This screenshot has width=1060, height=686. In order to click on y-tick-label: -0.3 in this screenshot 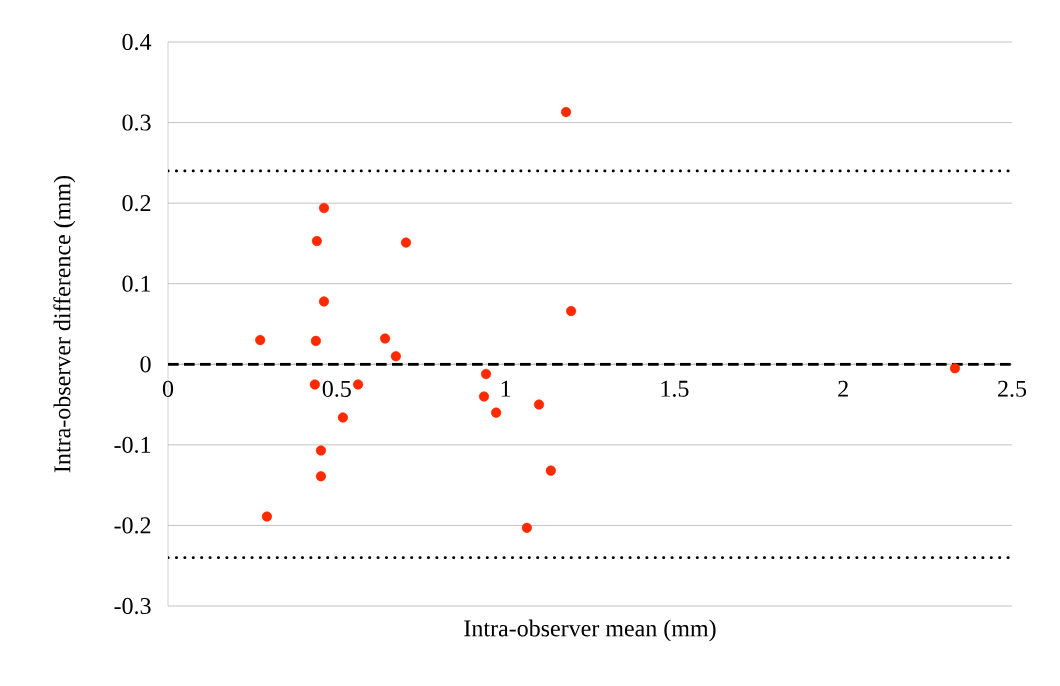, I will do `click(132, 606)`.